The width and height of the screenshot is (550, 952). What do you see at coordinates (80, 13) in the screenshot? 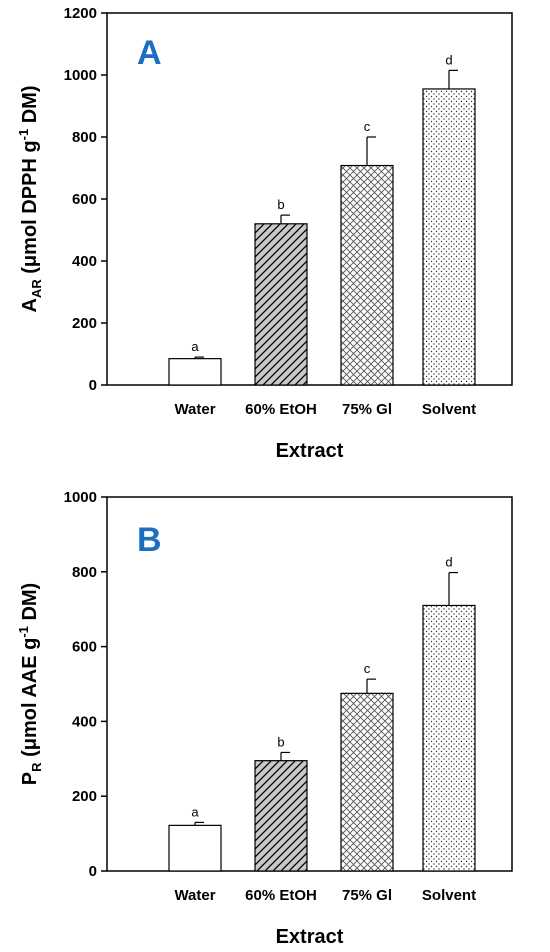
I see `y-tick-label: 1200` at bounding box center [80, 13].